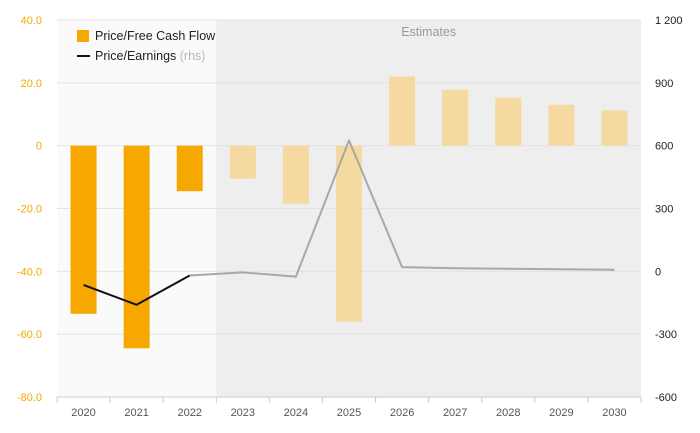 The width and height of the screenshot is (700, 433). Describe the element at coordinates (137, 290) in the screenshot. I see `line-pe-actual` at that location.